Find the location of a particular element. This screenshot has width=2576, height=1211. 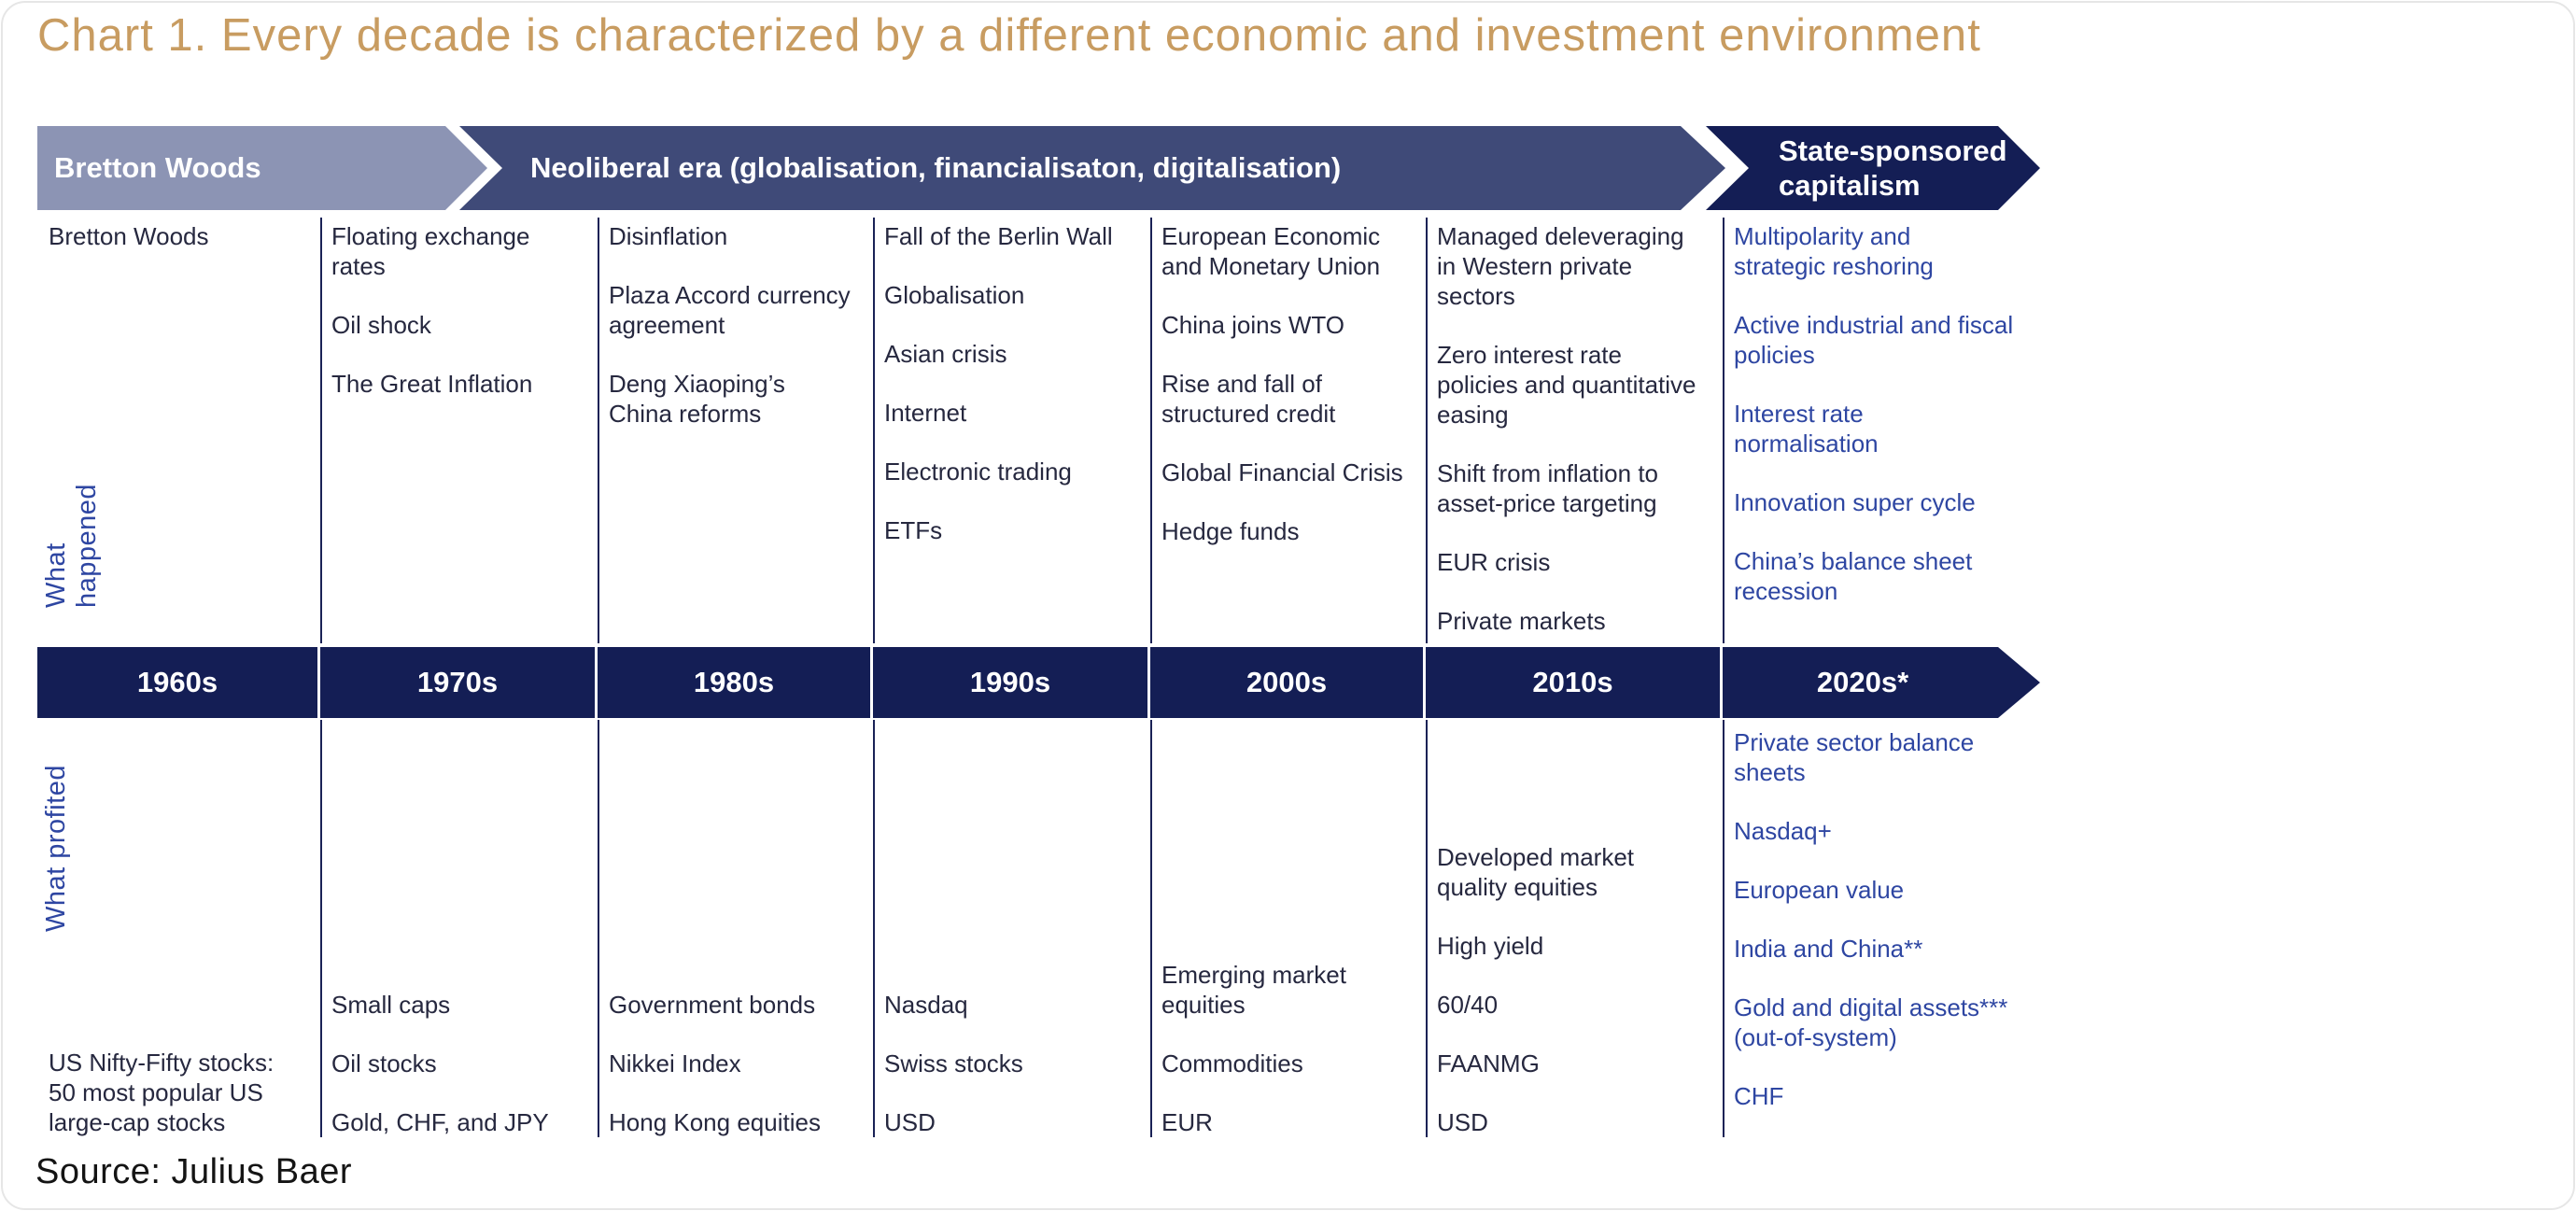

profited-column-1990s: Nasdaq Swiss stocks USD is located at coordinates (1013, 932).